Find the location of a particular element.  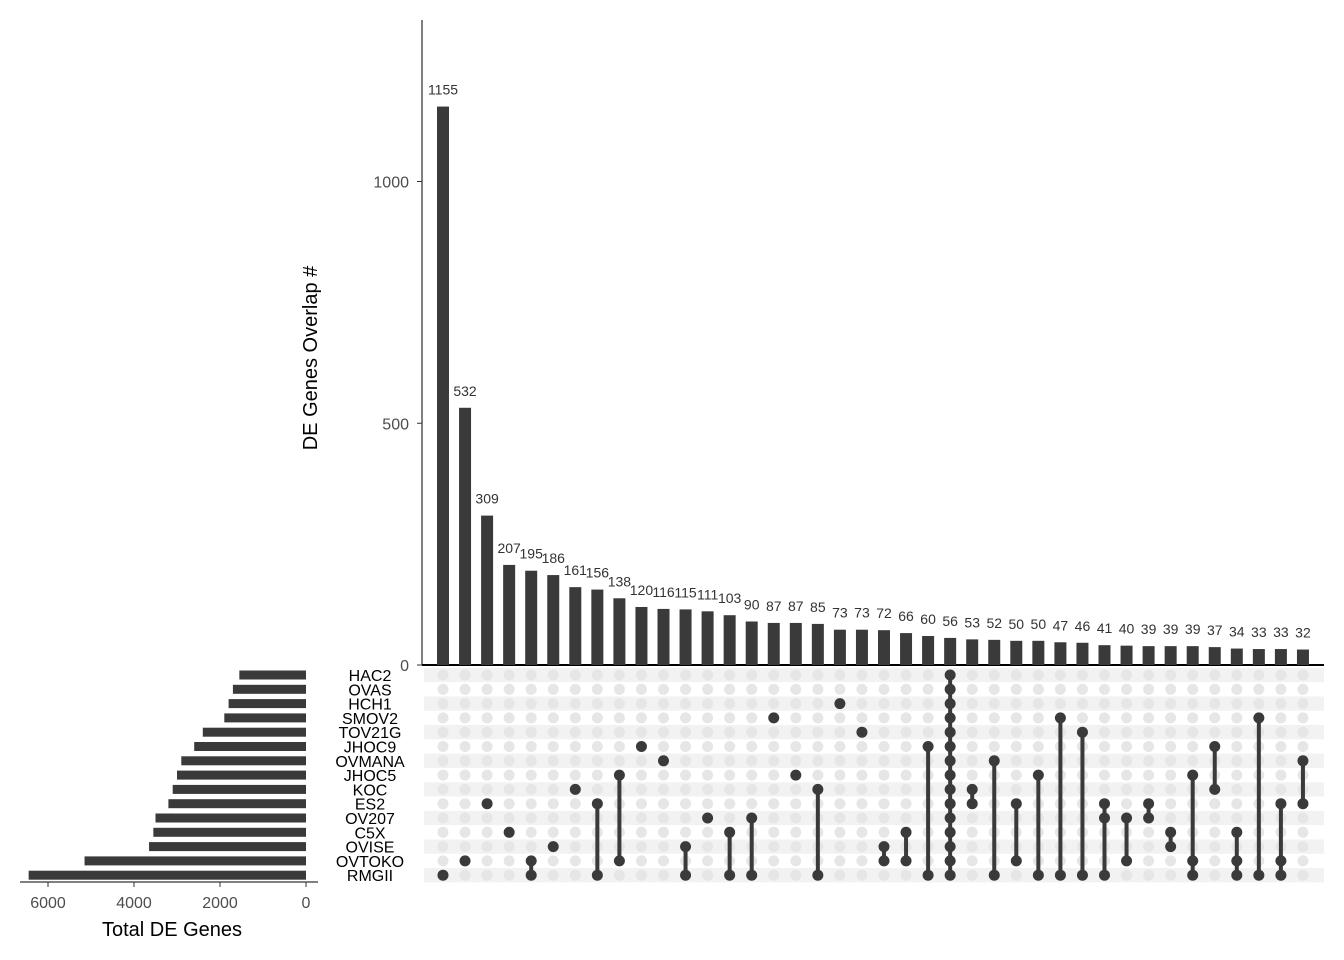

set-label: HAC2 is located at coordinates (370, 676).